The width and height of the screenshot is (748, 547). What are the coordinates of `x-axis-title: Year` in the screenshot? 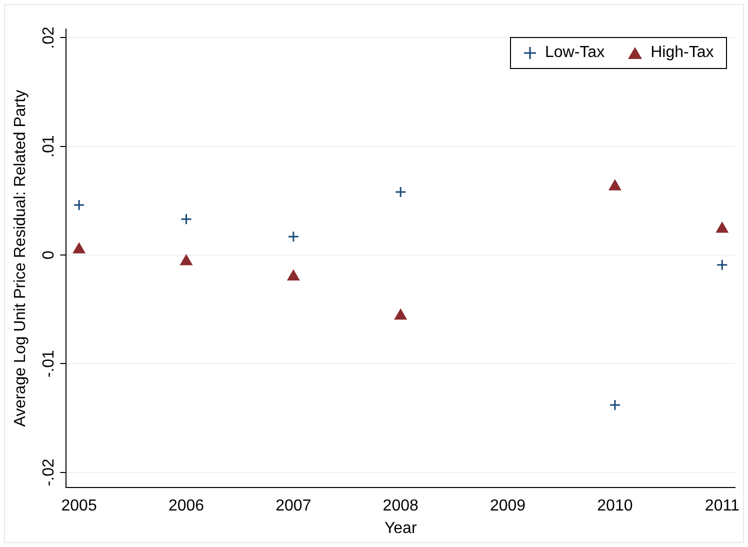 It's located at (401, 528).